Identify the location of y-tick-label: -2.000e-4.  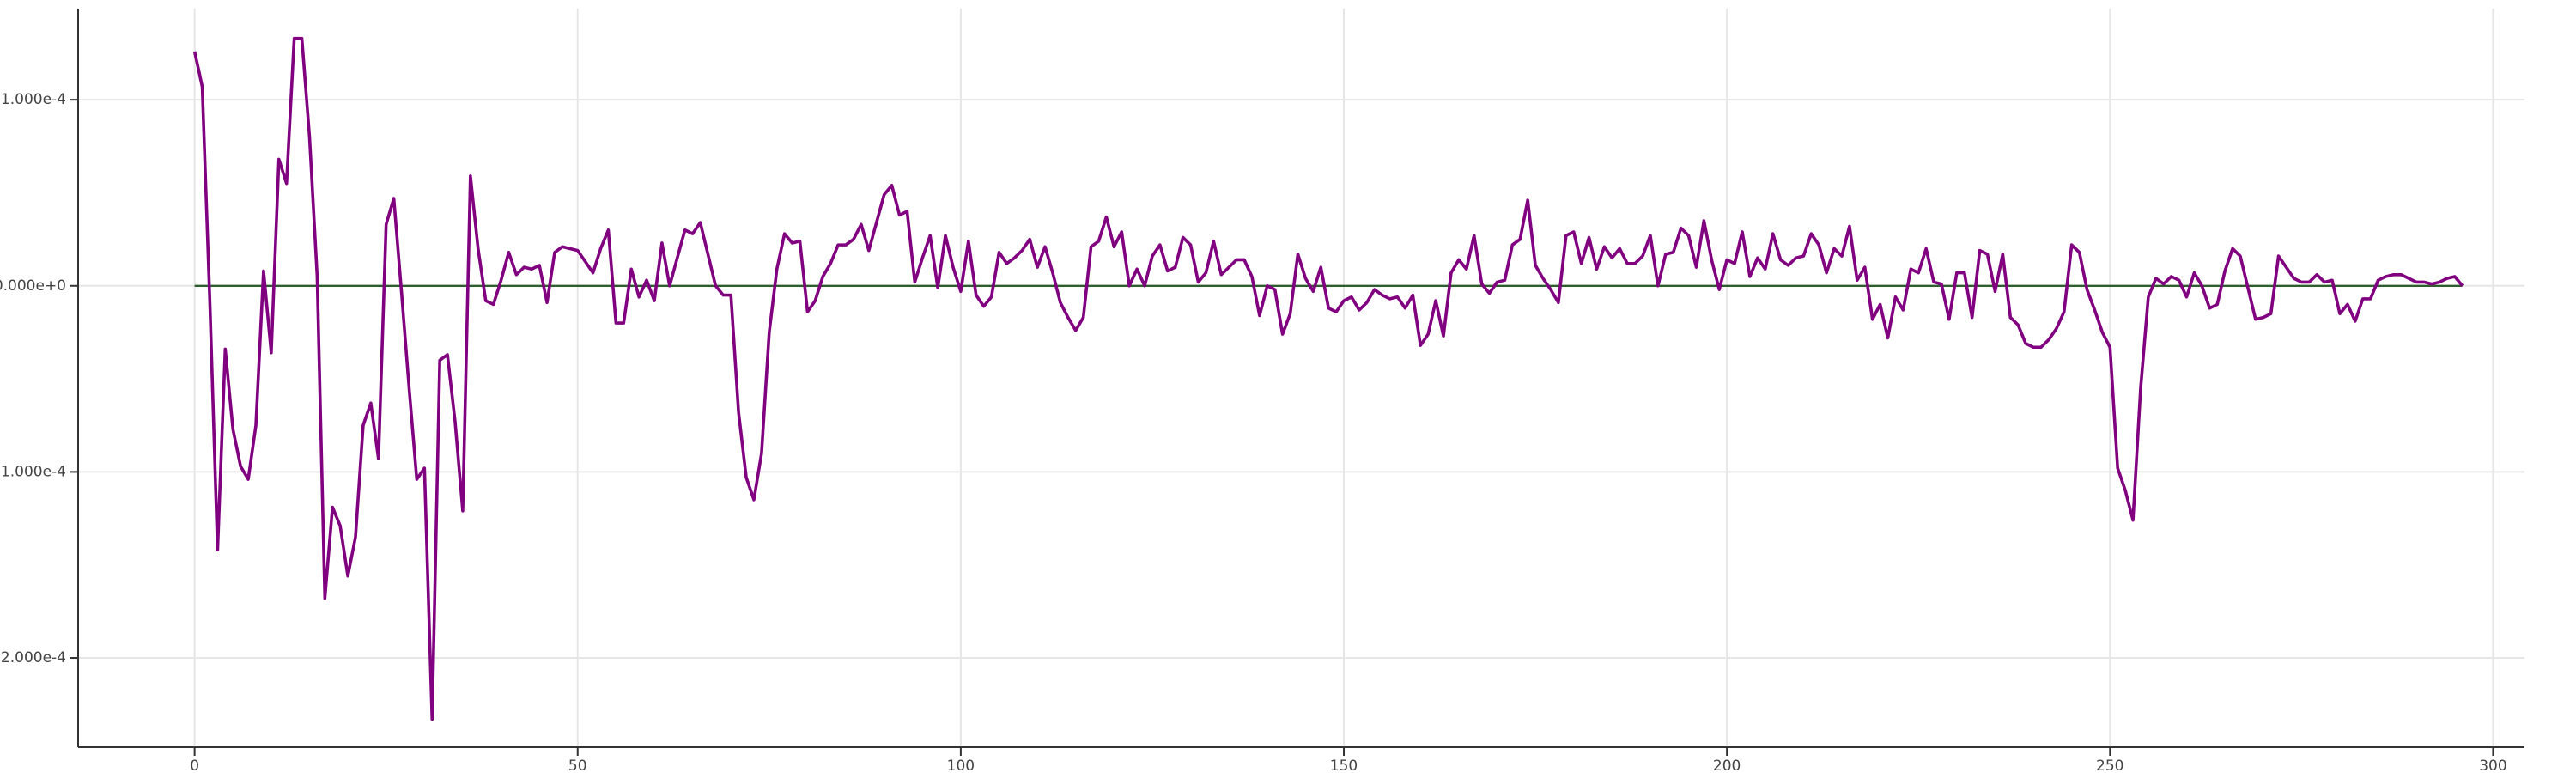
(33, 657).